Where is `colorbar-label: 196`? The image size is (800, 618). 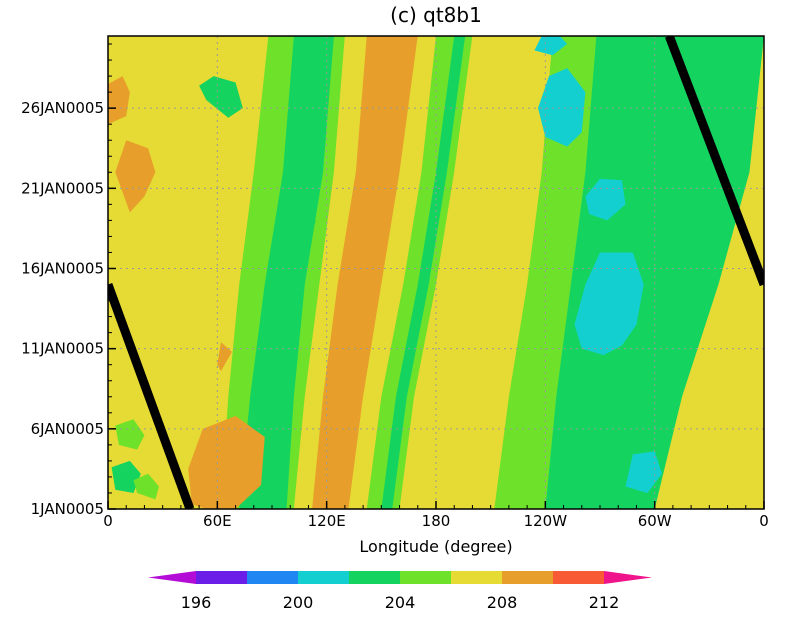
colorbar-label: 196 is located at coordinates (196, 602).